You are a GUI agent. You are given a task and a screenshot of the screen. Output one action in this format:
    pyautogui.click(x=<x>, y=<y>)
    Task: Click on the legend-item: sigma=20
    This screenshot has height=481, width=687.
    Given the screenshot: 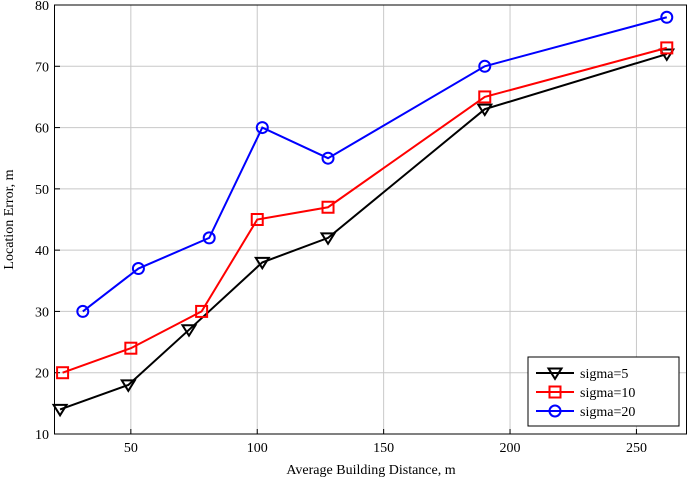 What is the action you would take?
    pyautogui.click(x=585, y=412)
    